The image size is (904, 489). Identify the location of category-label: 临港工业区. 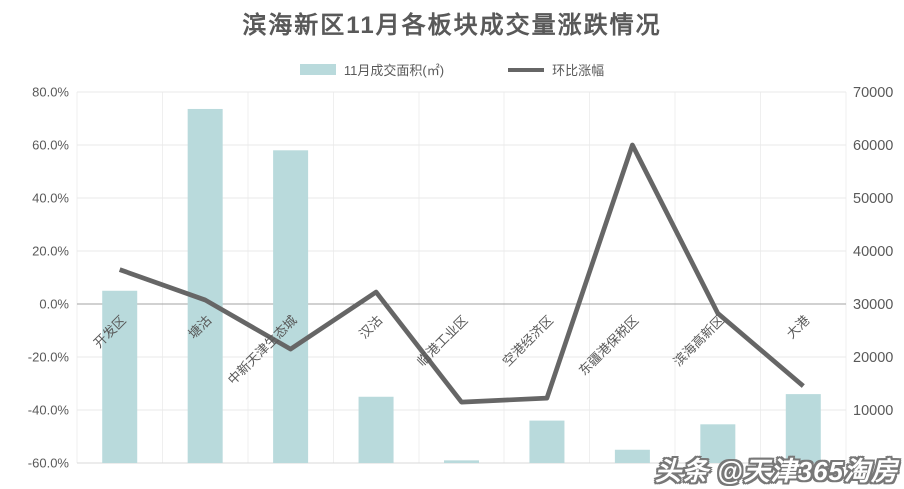
(442, 341).